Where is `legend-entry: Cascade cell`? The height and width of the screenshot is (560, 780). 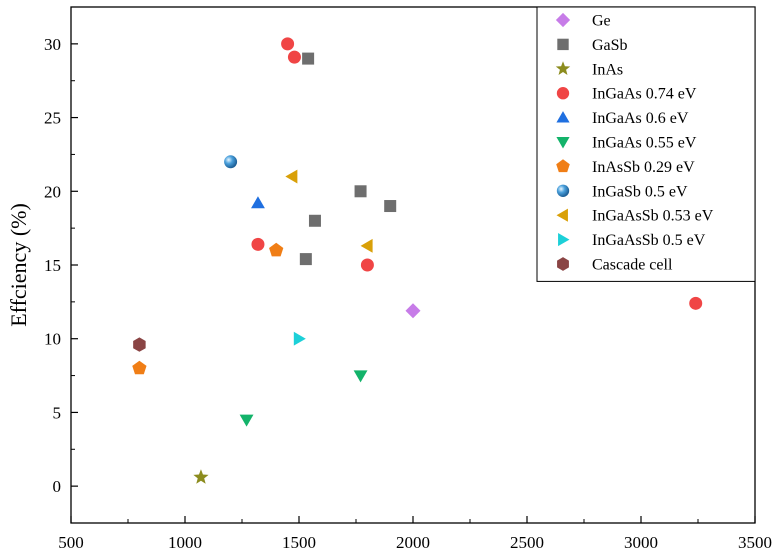
legend-entry: Cascade cell is located at coordinates (615, 265).